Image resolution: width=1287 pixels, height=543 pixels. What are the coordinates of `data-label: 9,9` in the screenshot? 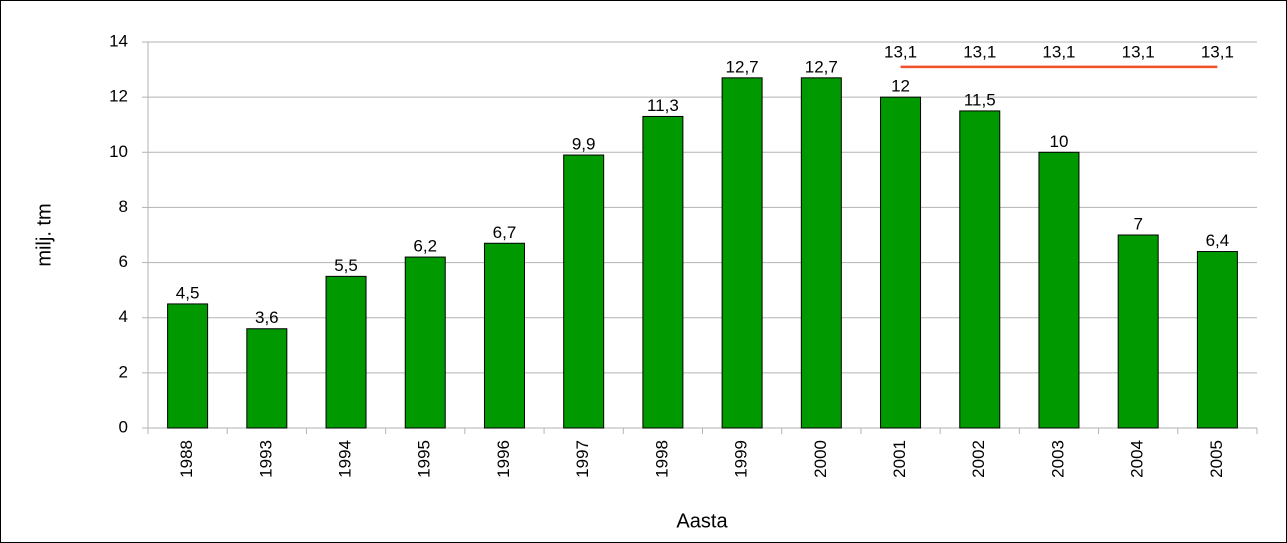 It's located at (584, 144).